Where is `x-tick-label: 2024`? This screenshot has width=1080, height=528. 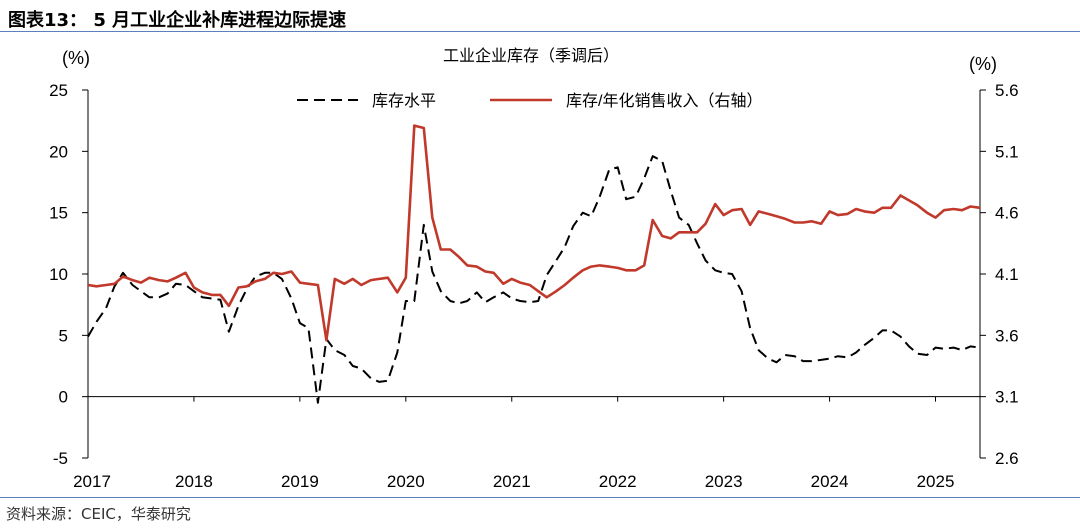 x-tick-label: 2024 is located at coordinates (830, 481).